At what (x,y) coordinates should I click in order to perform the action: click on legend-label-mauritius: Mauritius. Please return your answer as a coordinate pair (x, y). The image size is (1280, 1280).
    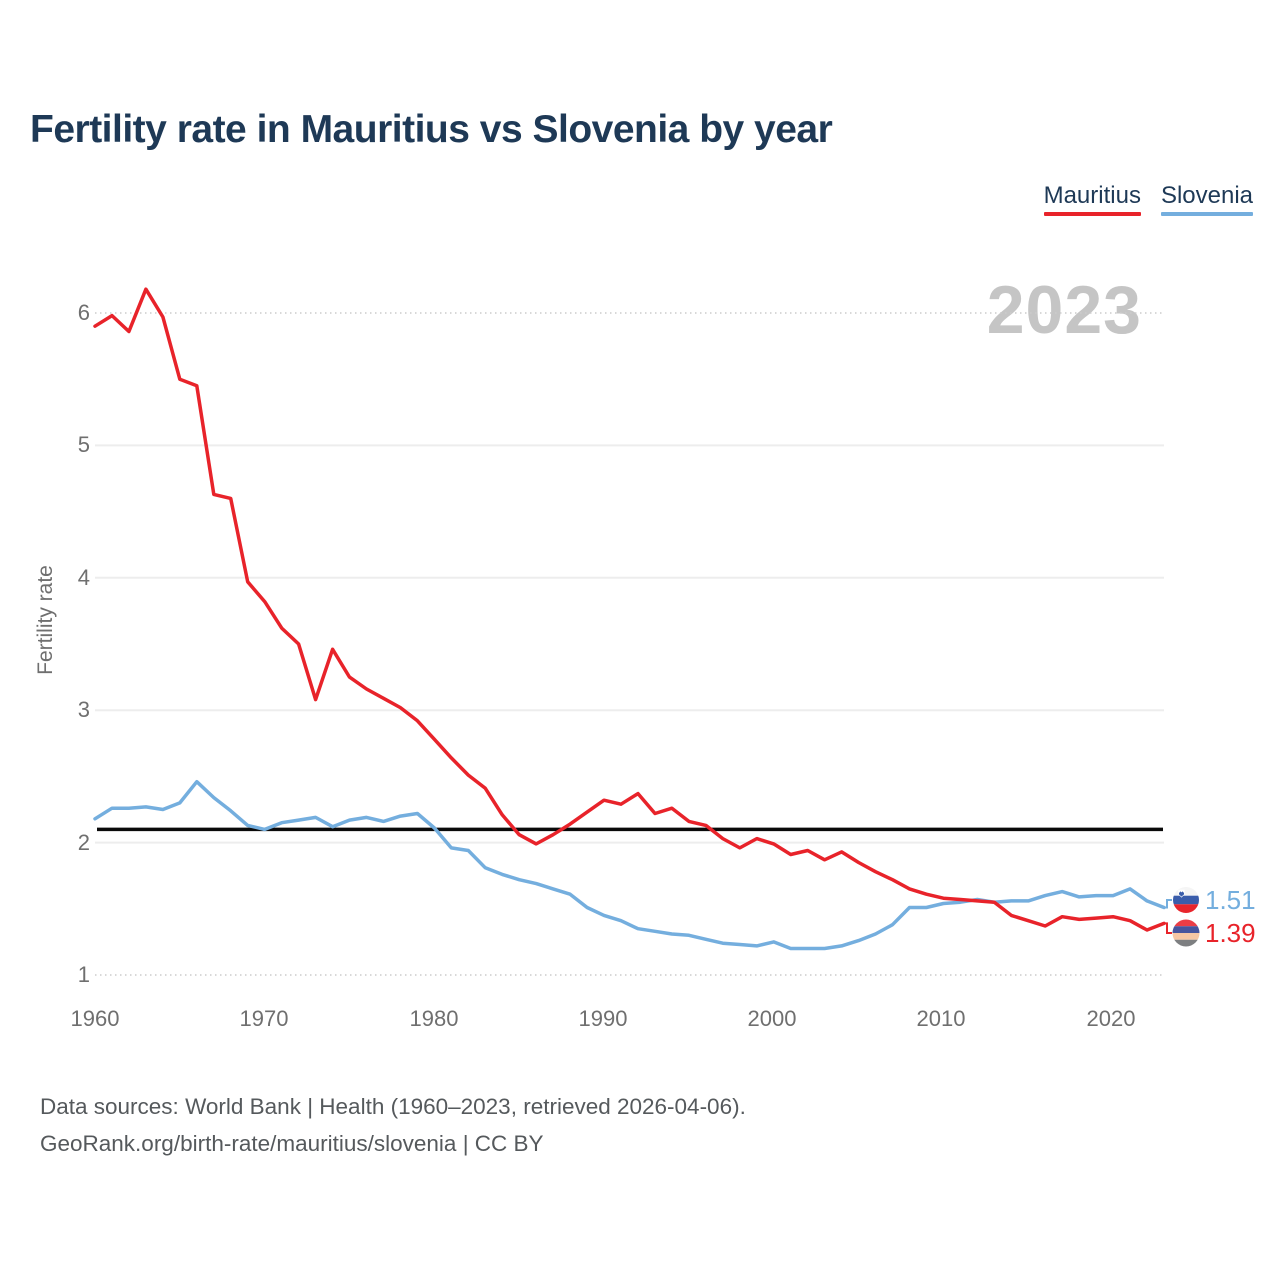
    Looking at the image, I should click on (1092, 195).